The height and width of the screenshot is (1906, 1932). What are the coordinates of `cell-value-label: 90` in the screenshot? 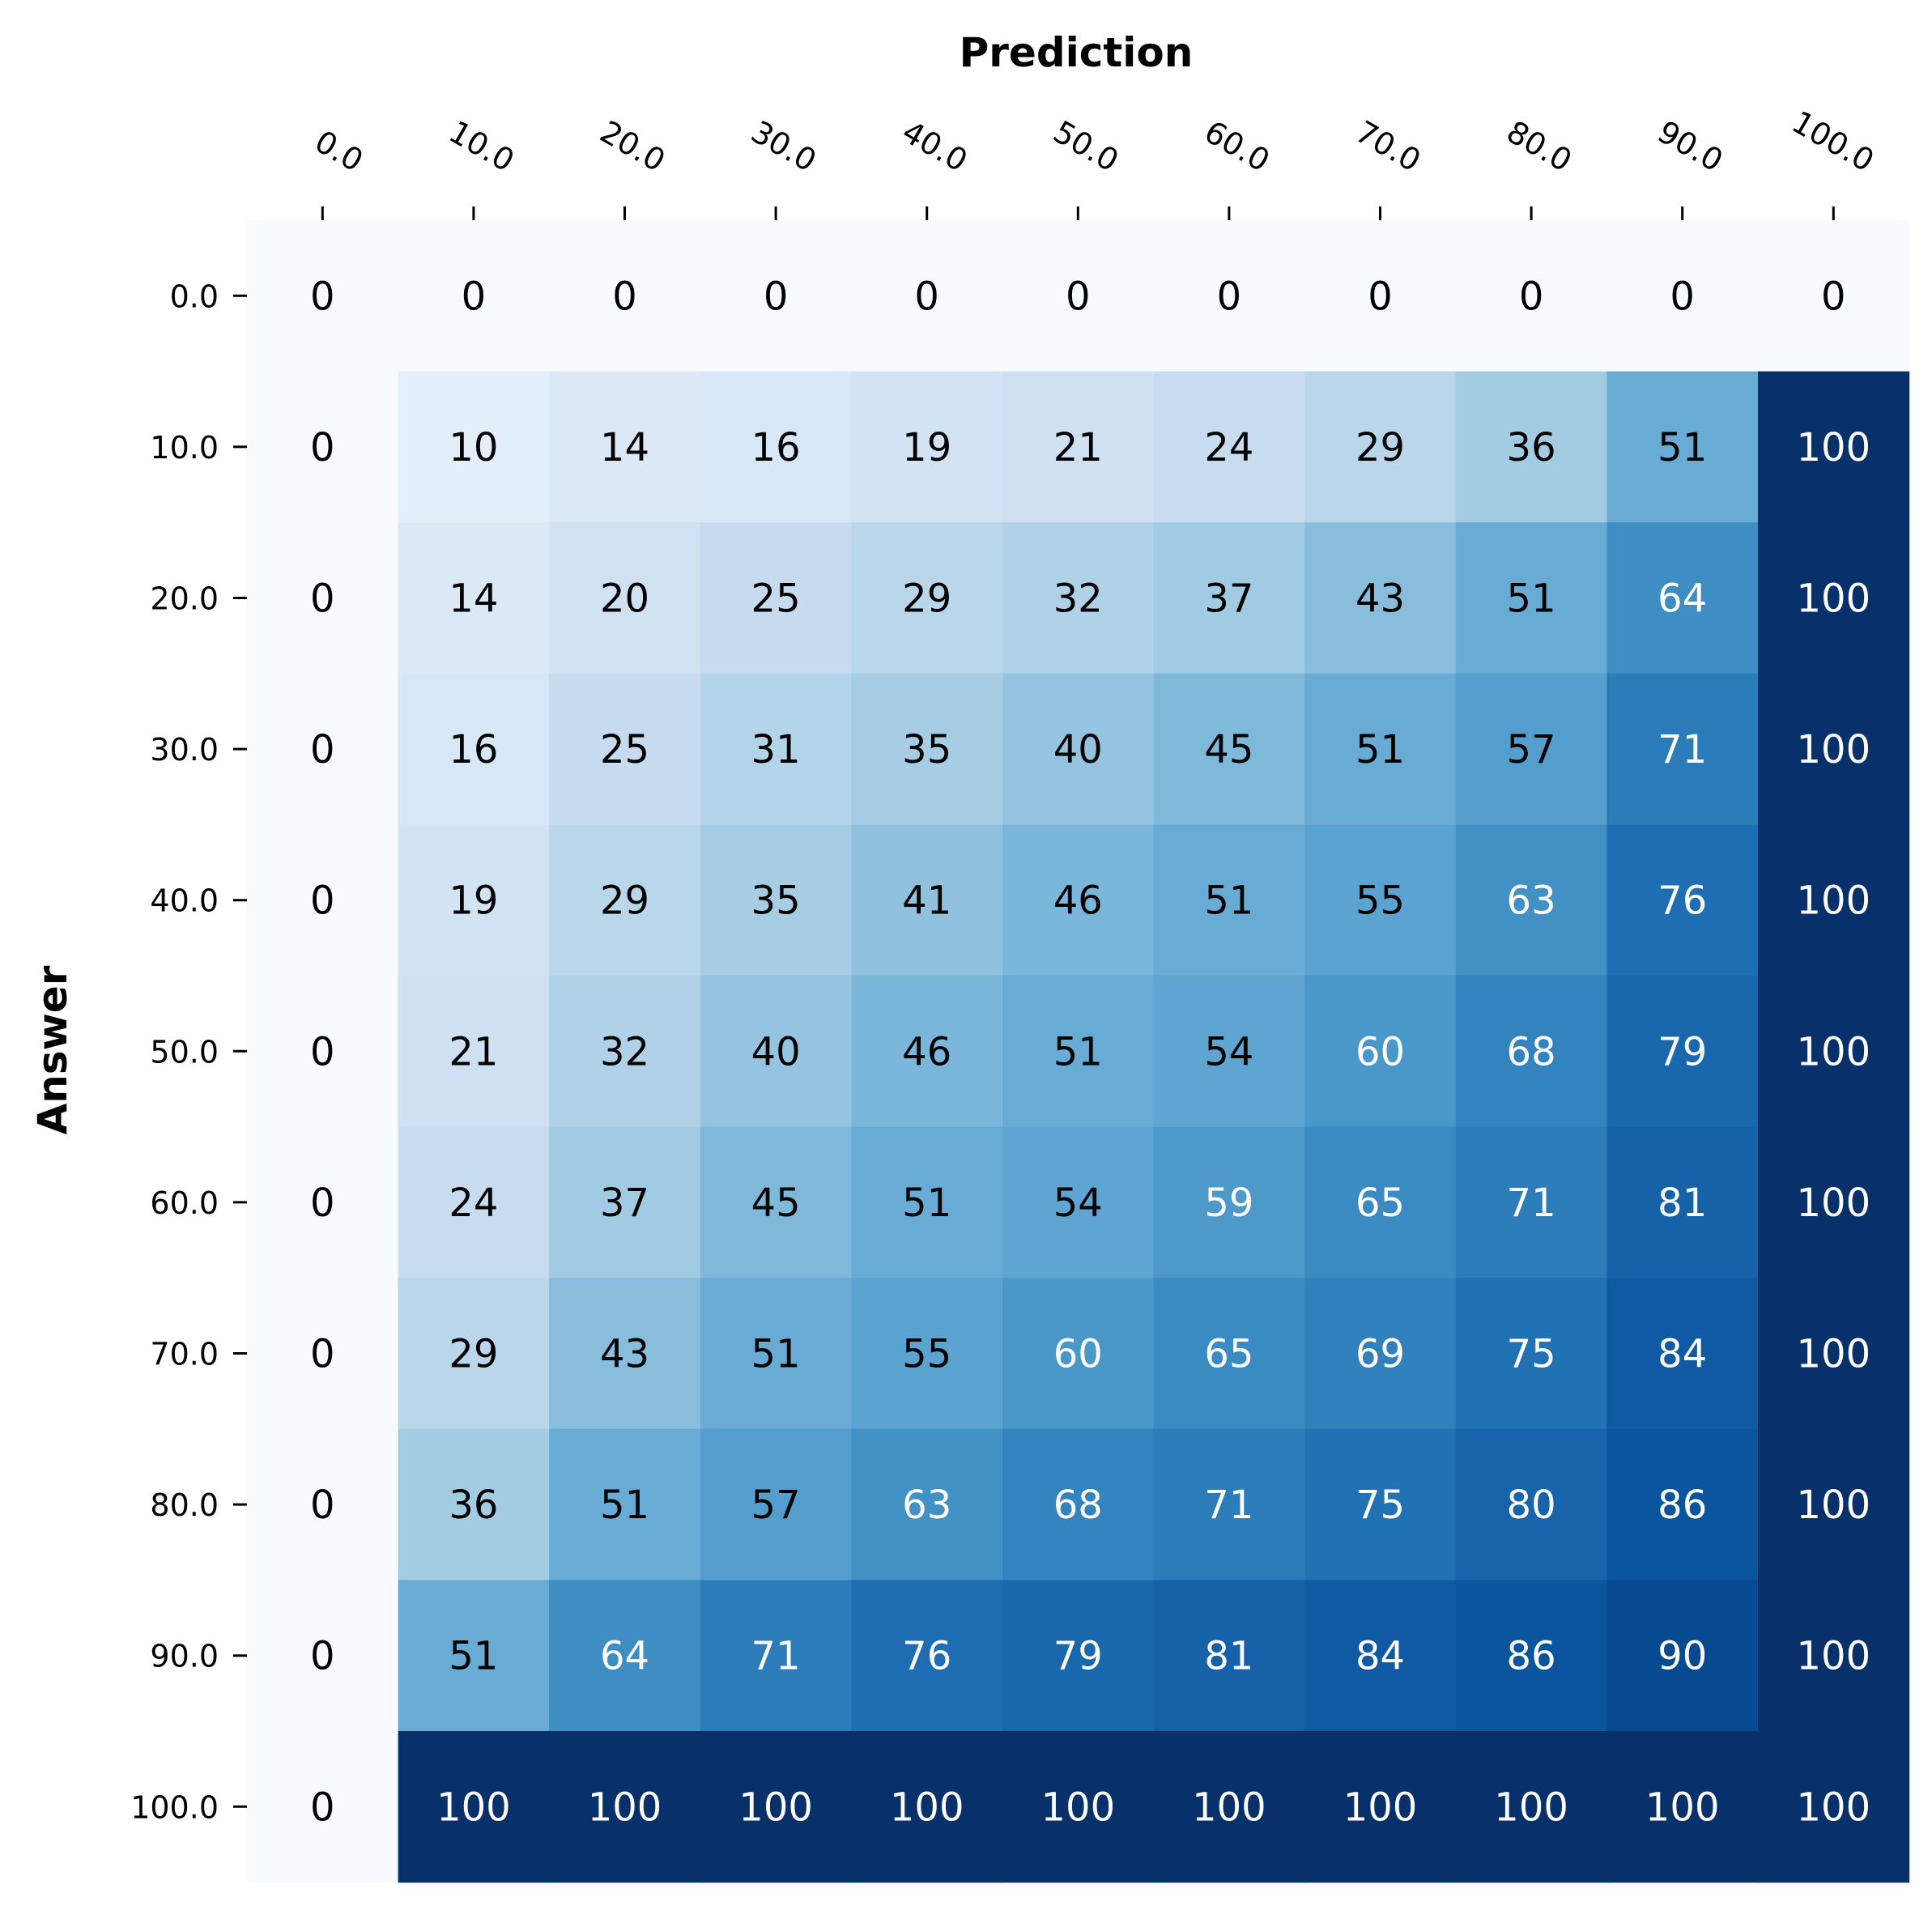 It's located at (1683, 1656).